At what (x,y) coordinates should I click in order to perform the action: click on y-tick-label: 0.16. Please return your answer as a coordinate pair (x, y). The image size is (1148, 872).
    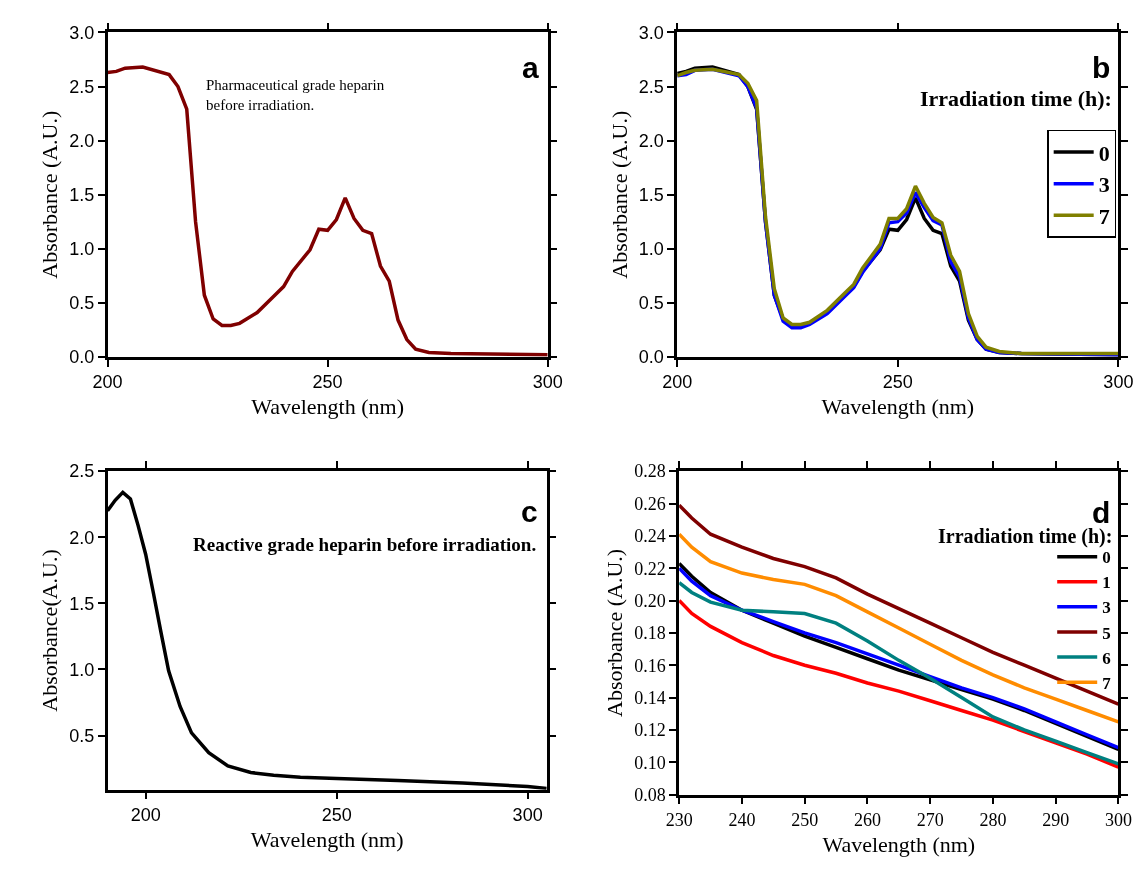
    Looking at the image, I should click on (650, 665).